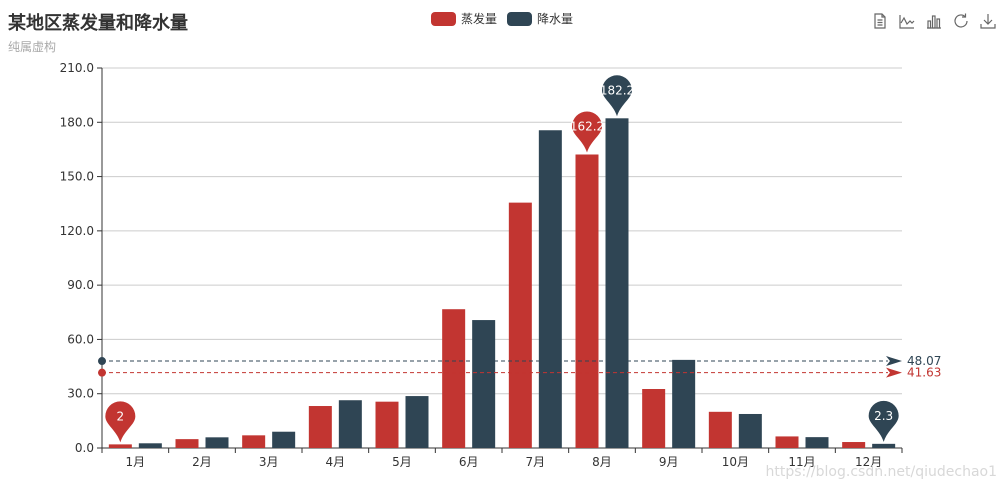 This screenshot has width=1005, height=490. What do you see at coordinates (202, 462) in the screenshot?
I see `x-tick-label: 2月` at bounding box center [202, 462].